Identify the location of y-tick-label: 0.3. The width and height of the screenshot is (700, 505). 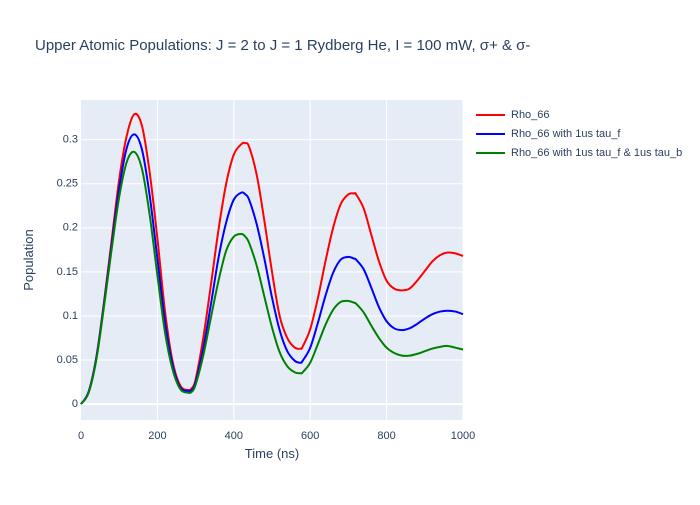
(70, 140).